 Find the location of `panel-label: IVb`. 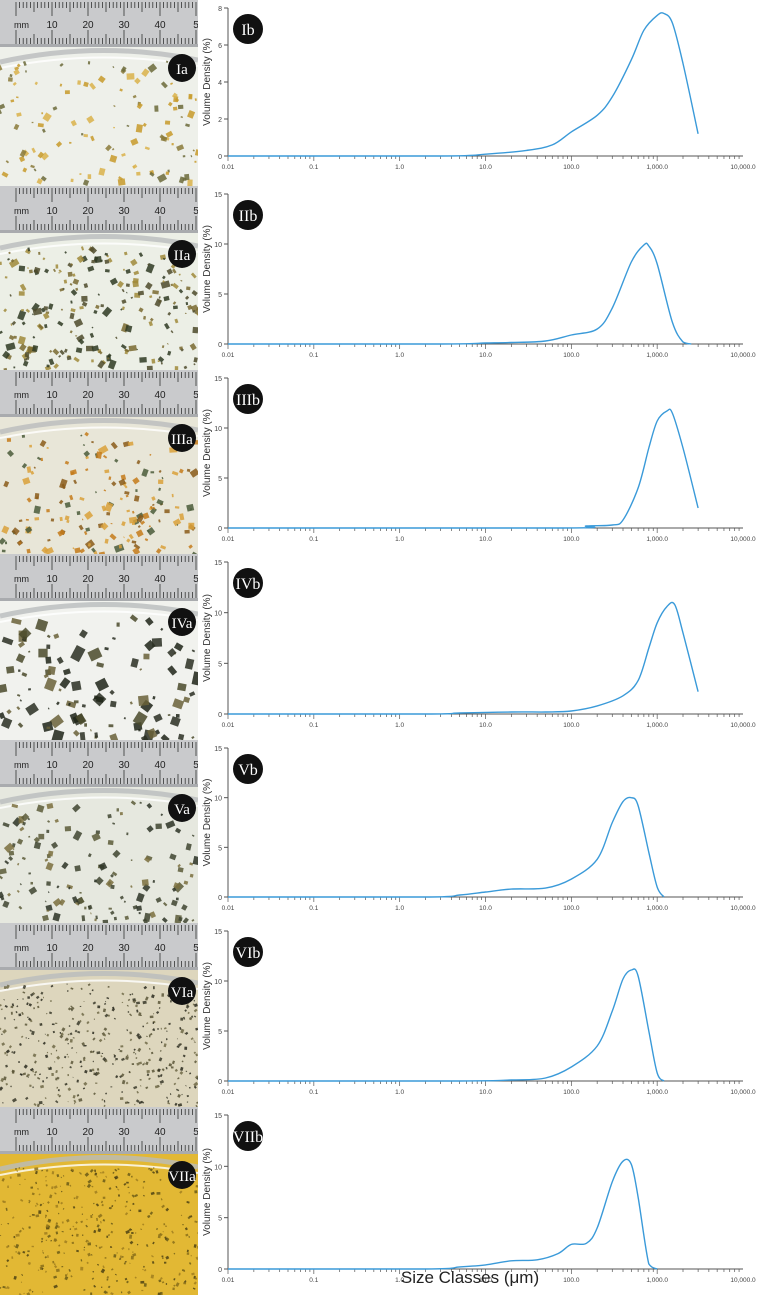

panel-label: IVb is located at coordinates (248, 584).